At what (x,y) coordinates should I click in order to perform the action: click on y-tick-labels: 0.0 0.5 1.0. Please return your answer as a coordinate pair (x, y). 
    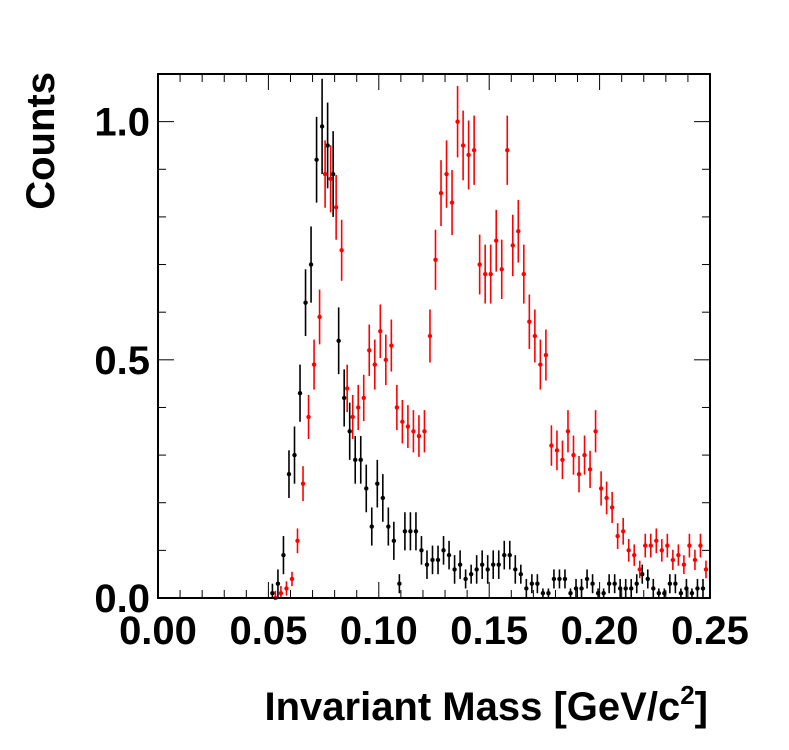
    Looking at the image, I should click on (122, 361).